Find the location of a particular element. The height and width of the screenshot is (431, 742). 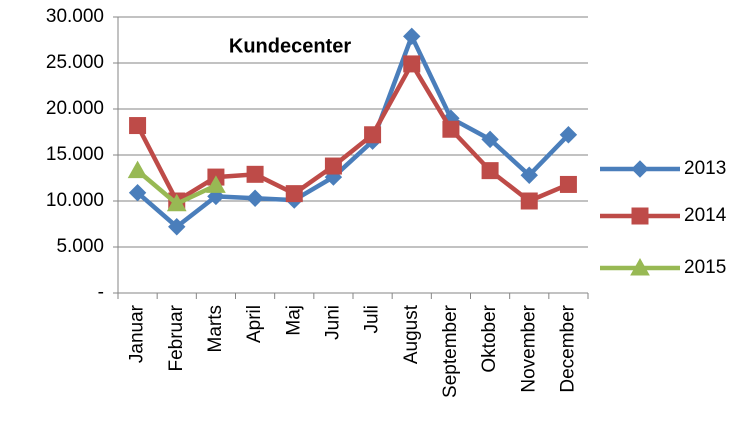

x-tick-label: Juni is located at coordinates (332, 322).